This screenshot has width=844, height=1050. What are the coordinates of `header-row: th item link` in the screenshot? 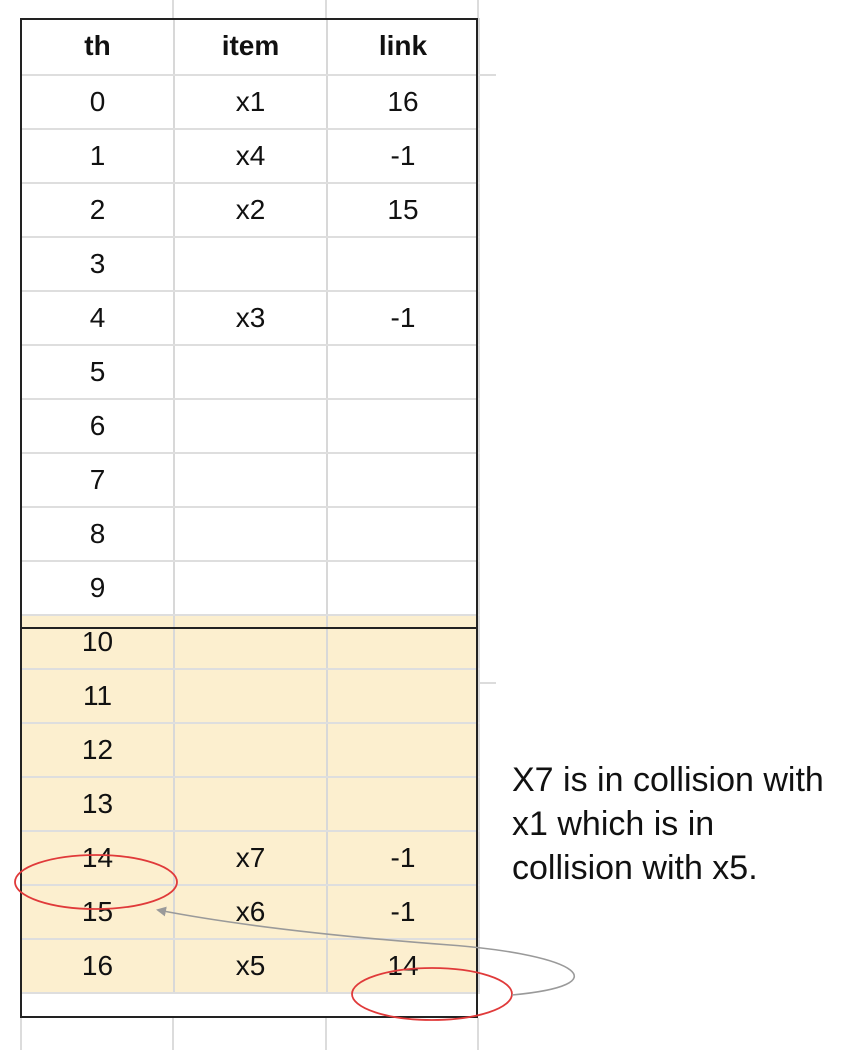 It's located at (250, 47).